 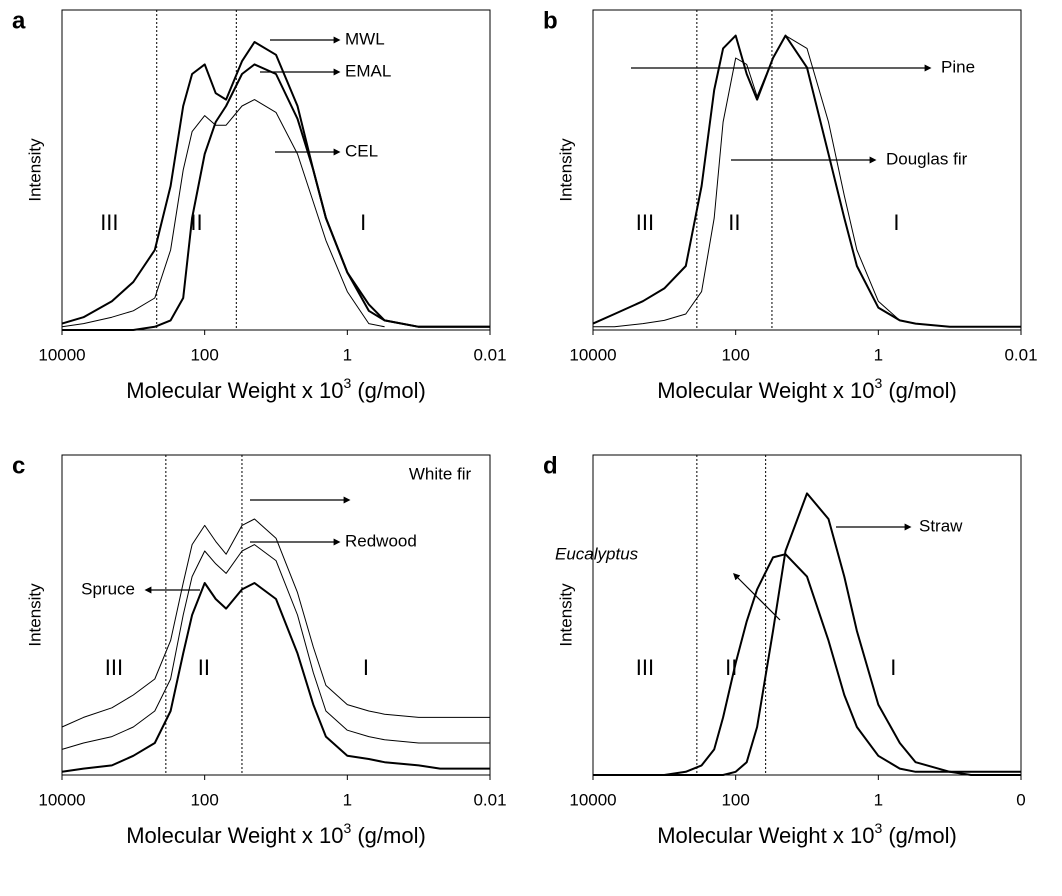 I want to click on panel-letter: c, so click(x=18, y=465).